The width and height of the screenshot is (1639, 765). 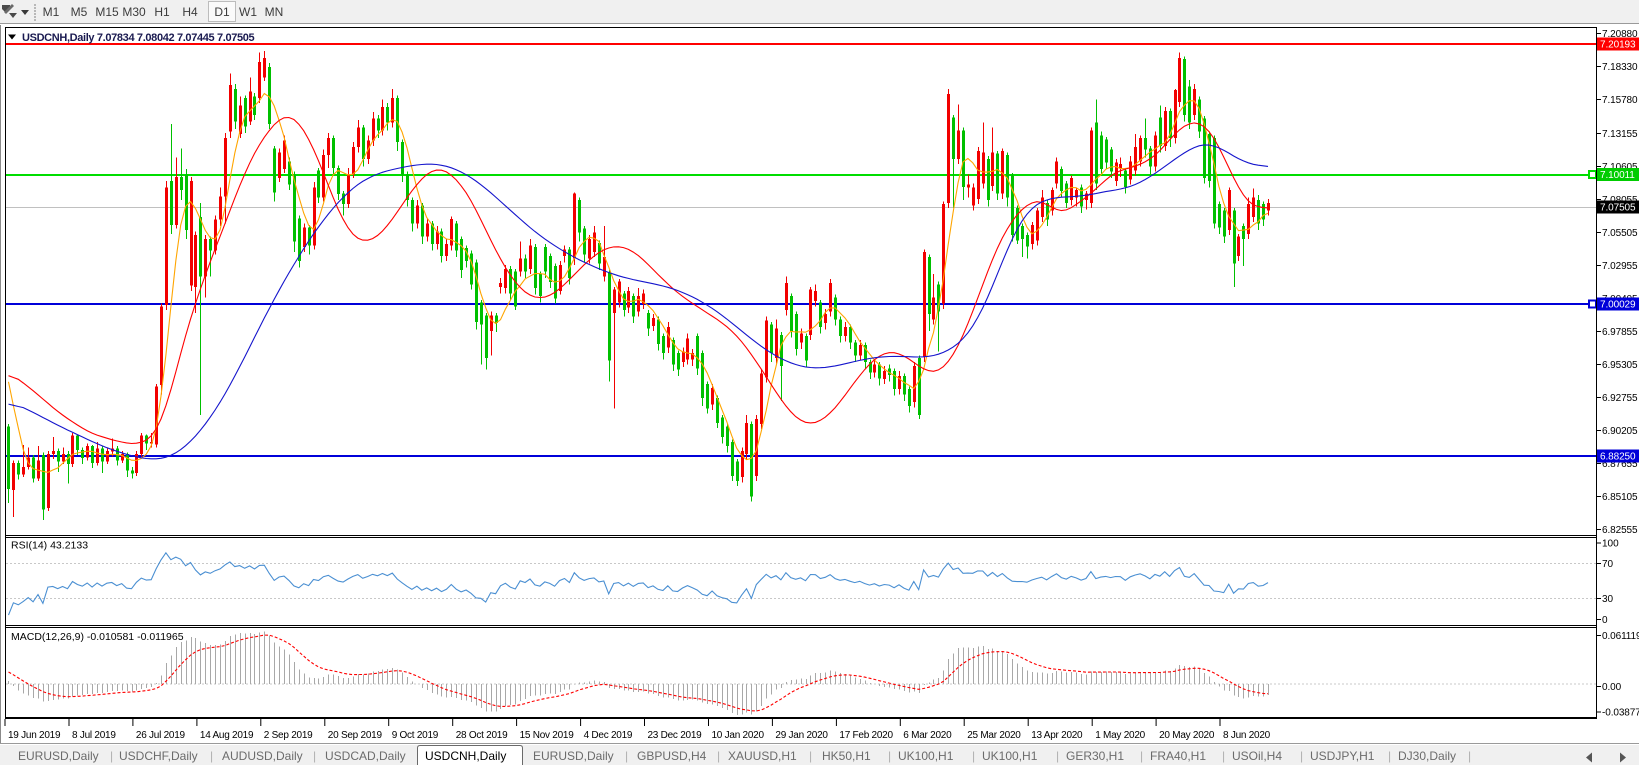 I want to click on svg-text: USDCNH,Daily, so click(x=465, y=756).